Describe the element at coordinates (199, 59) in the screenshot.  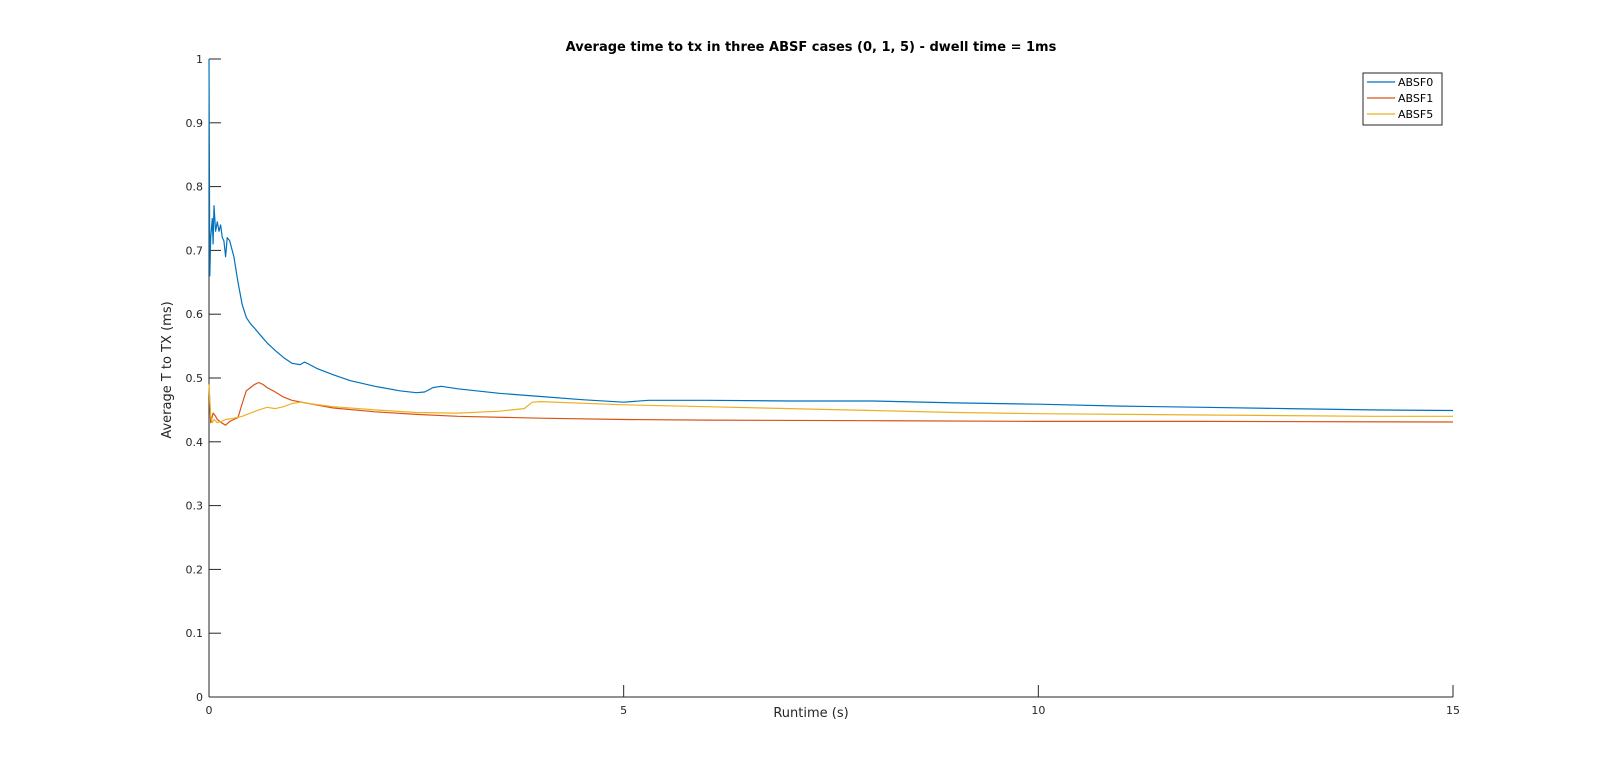
I see `y-tick-label: 1` at that location.